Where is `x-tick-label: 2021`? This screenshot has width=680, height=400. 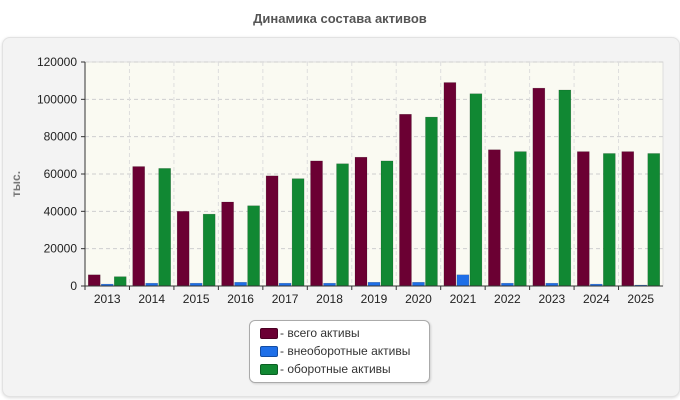 x-tick-label: 2021 is located at coordinates (463, 299).